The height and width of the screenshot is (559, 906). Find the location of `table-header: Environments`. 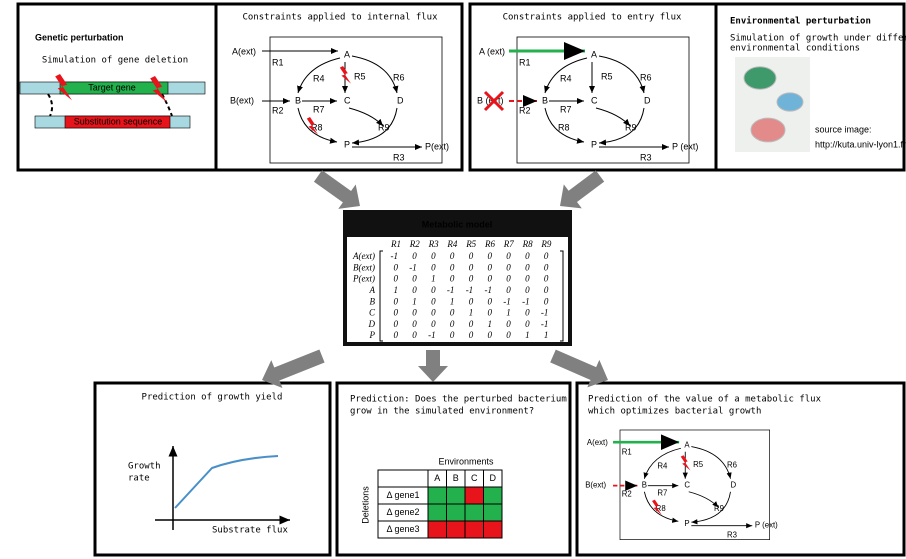

table-header: Environments is located at coordinates (466, 461).